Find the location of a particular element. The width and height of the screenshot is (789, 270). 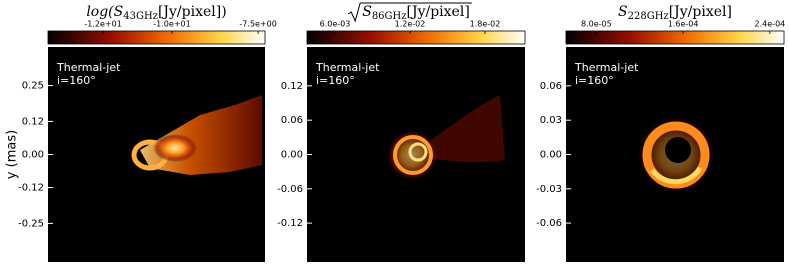

title-sub: 43GHz is located at coordinates (140, 16).